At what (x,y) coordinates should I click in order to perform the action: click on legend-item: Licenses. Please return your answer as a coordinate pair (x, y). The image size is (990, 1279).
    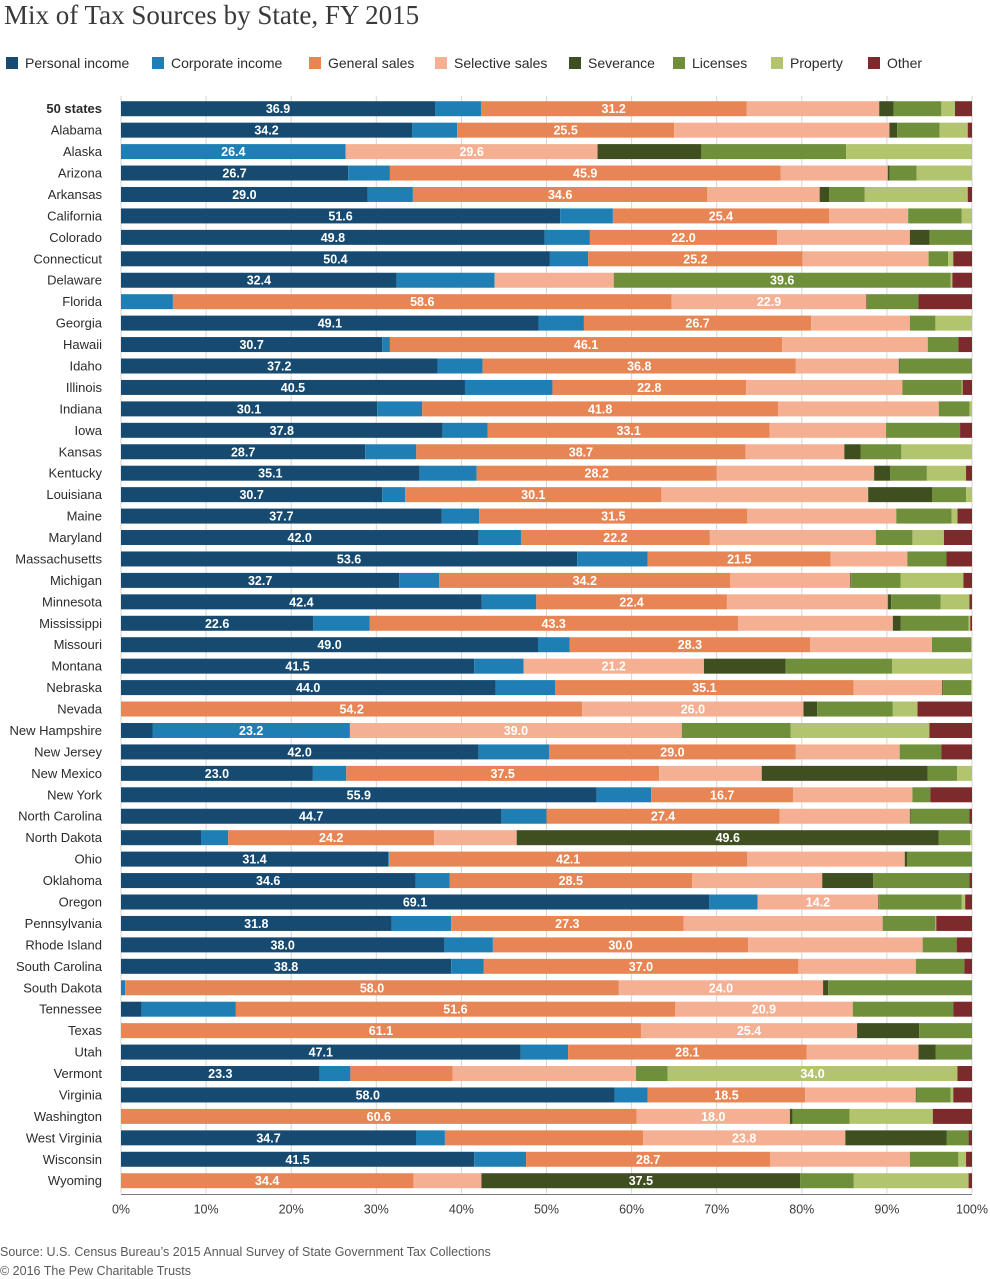
    Looking at the image, I should click on (710, 63).